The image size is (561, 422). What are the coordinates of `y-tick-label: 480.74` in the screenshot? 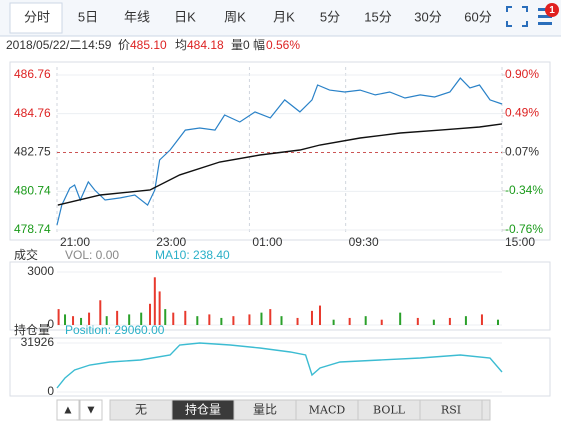 It's located at (32, 191).